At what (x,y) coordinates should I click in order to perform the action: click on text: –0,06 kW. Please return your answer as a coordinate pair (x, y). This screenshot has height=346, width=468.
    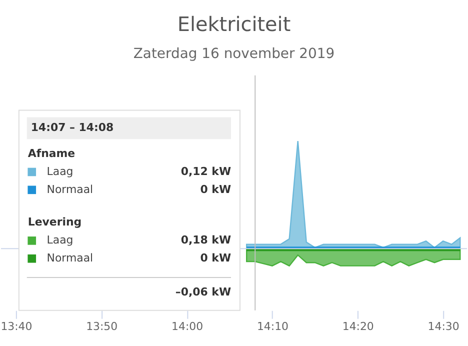
    Looking at the image, I should click on (203, 291).